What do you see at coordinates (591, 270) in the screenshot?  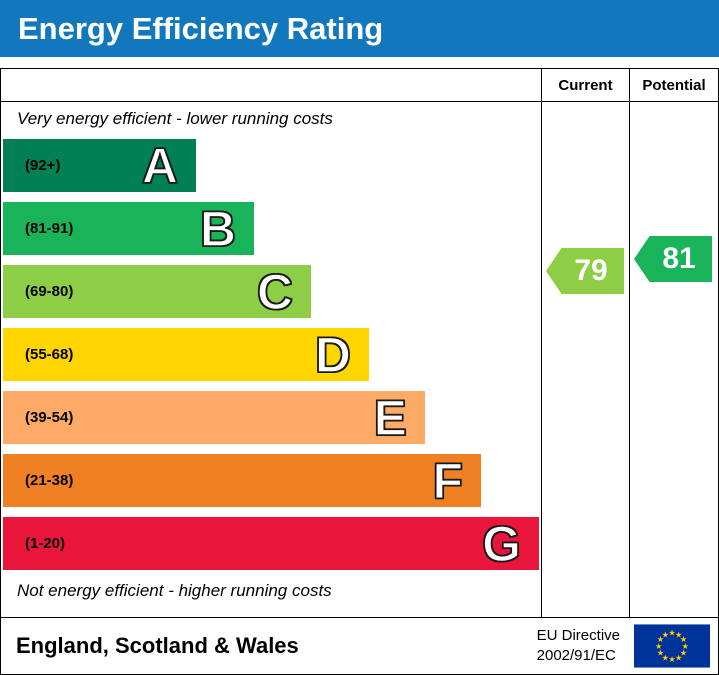 I see `current-rating-value: 79` at bounding box center [591, 270].